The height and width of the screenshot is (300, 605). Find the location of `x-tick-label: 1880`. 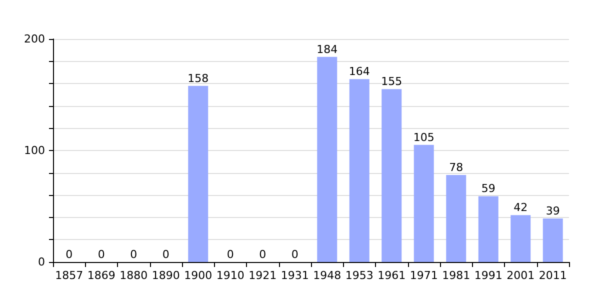

x-tick-label: 1880 is located at coordinates (134, 275).